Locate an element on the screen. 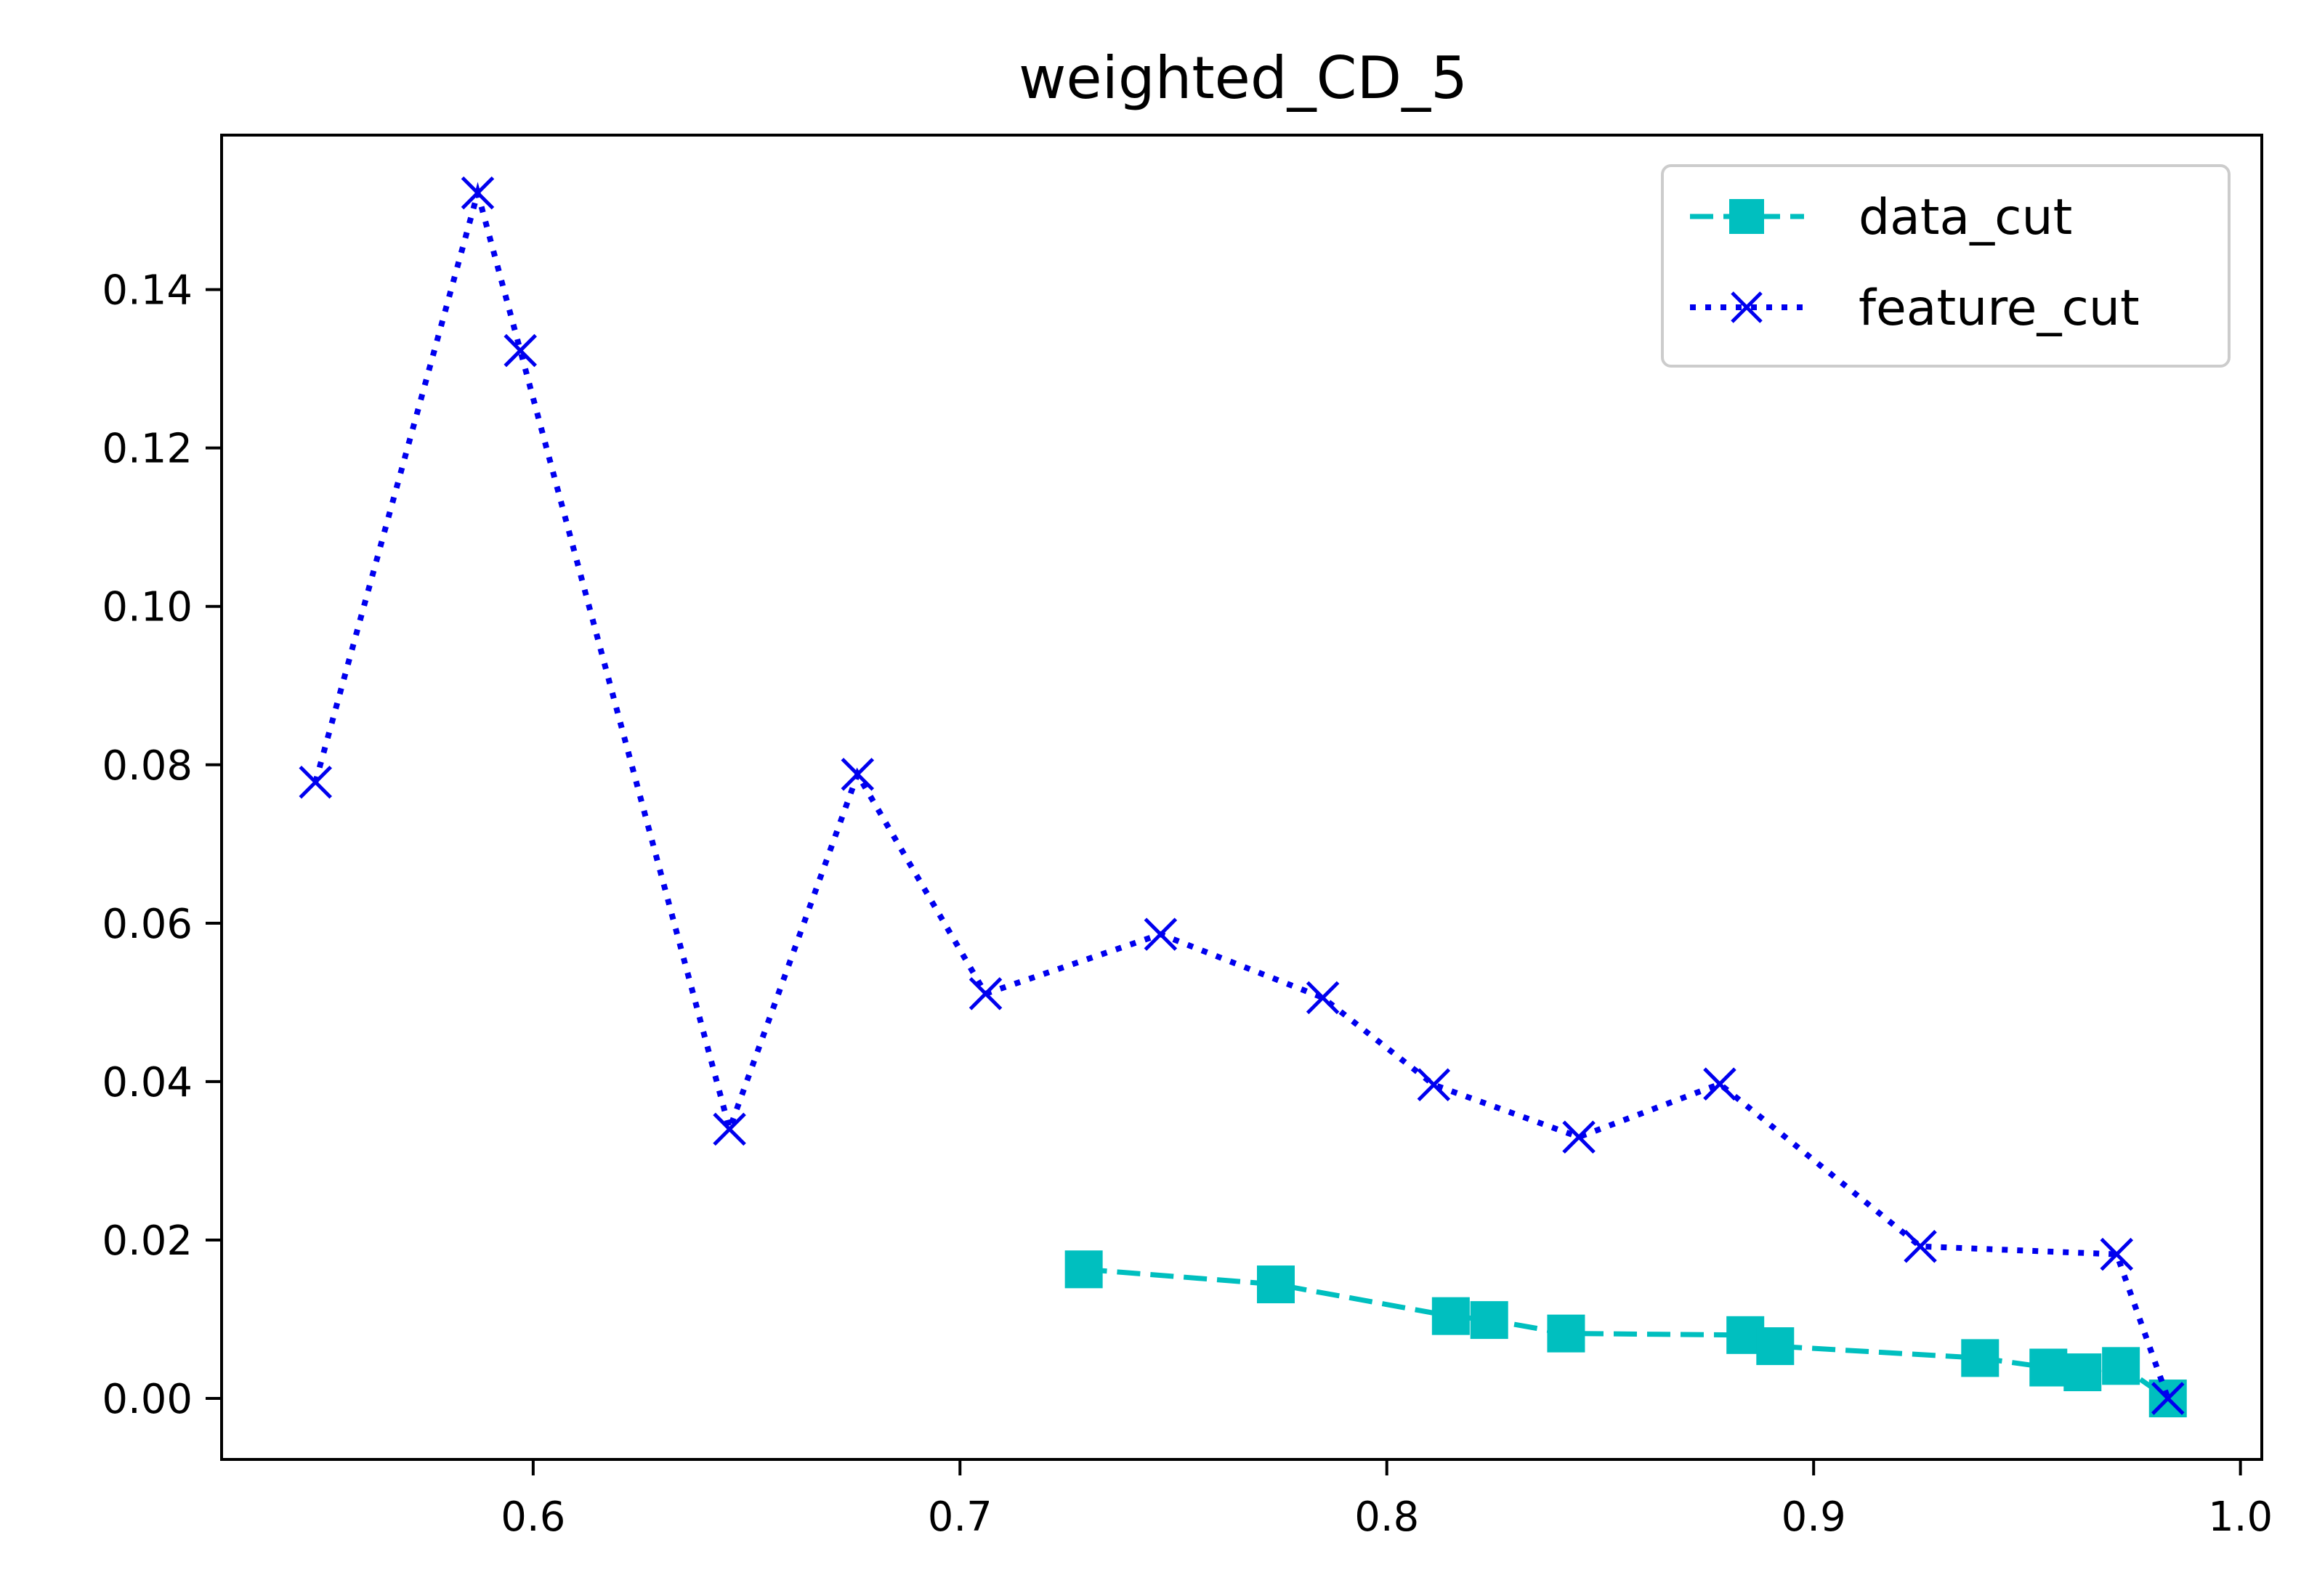 This screenshot has width=2317, height=1596. x-tick-label: 0.9 is located at coordinates (1814, 1517).